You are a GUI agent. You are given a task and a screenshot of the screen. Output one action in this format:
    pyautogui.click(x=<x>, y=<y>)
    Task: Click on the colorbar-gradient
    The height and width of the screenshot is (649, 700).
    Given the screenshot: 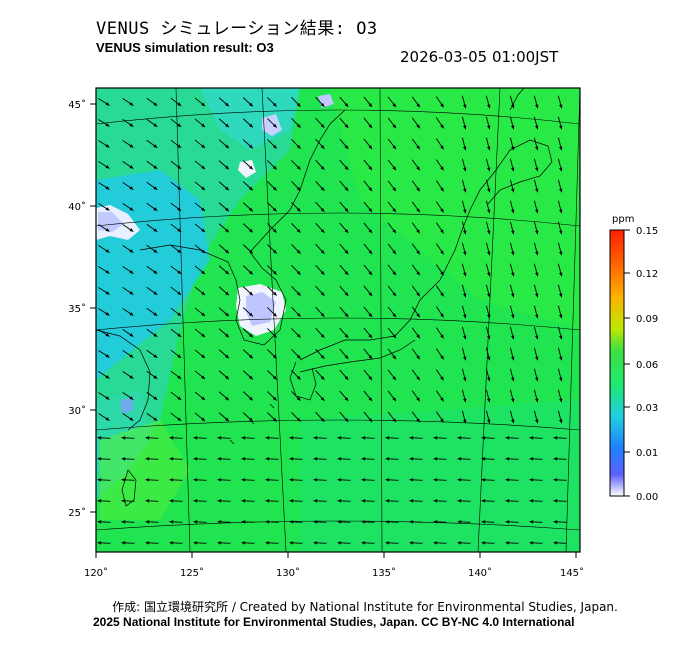 What is the action you would take?
    pyautogui.click(x=617, y=363)
    